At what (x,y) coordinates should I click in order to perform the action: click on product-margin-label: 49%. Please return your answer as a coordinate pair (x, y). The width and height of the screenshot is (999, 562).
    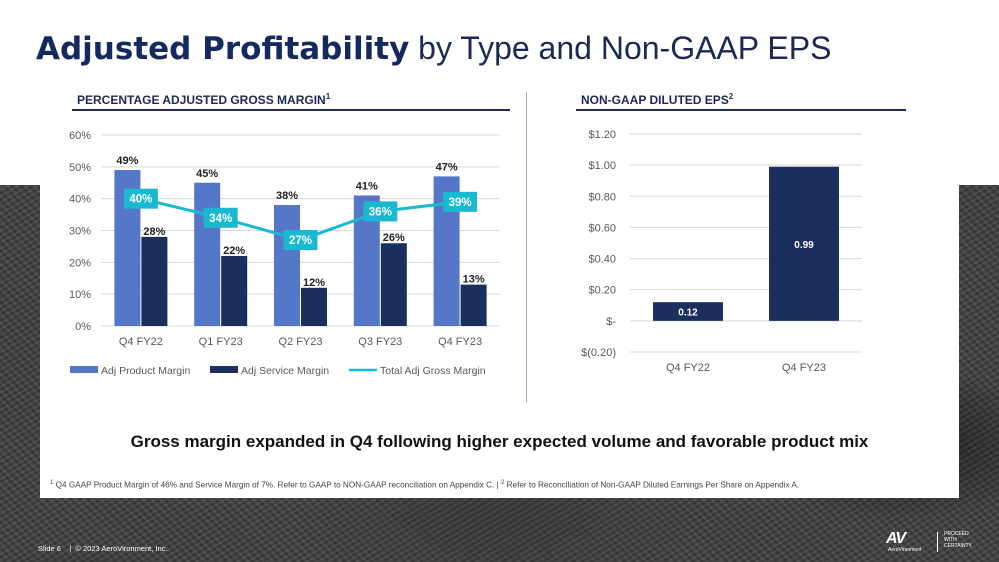
    Looking at the image, I should click on (127, 161).